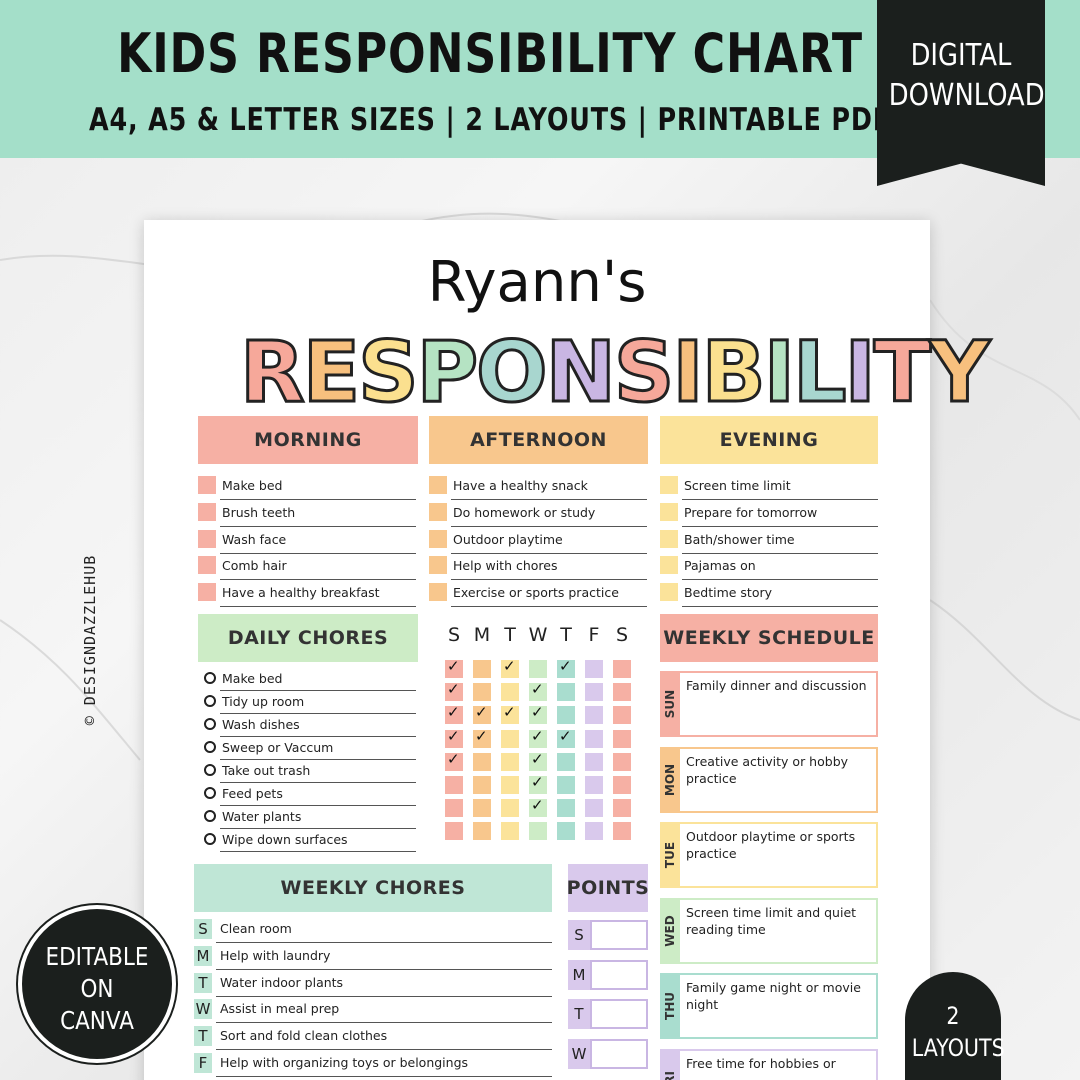 This screenshot has height=1080, width=1080. I want to click on weekly-chore-row: W Assist in meal prep, so click(373, 1011).